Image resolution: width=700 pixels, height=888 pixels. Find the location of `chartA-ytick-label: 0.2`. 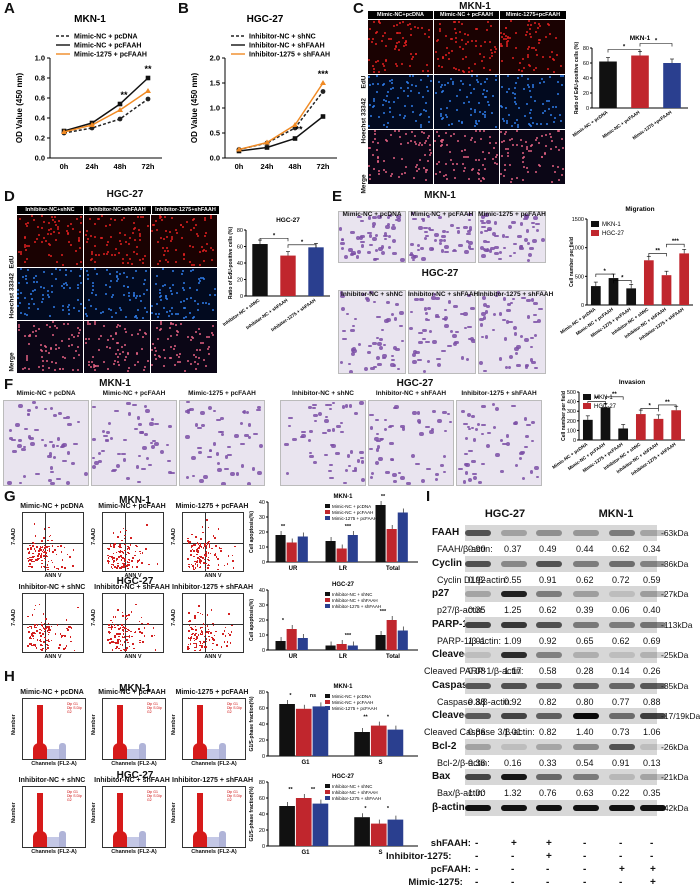

chartA-ytick-label: 0.2 is located at coordinates (40, 138).